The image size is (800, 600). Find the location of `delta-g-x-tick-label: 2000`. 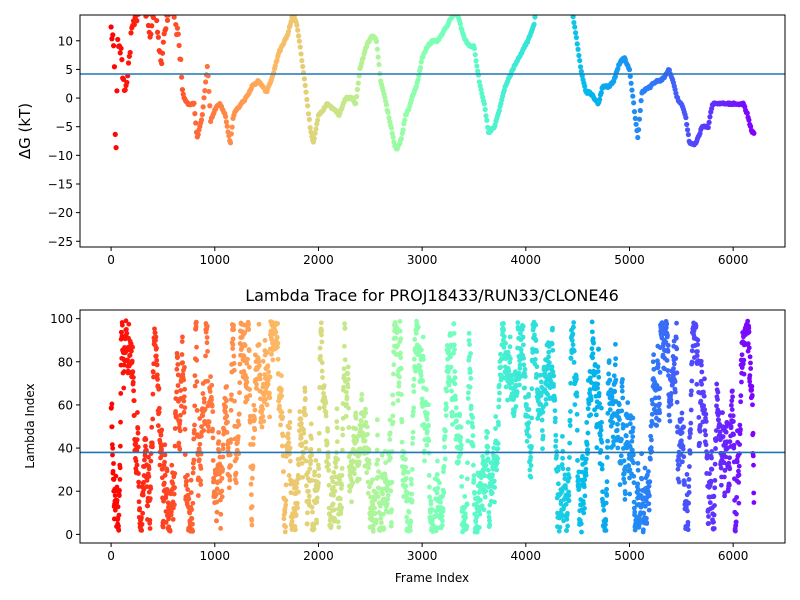

delta-g-x-tick-label: 2000 is located at coordinates (318, 260).